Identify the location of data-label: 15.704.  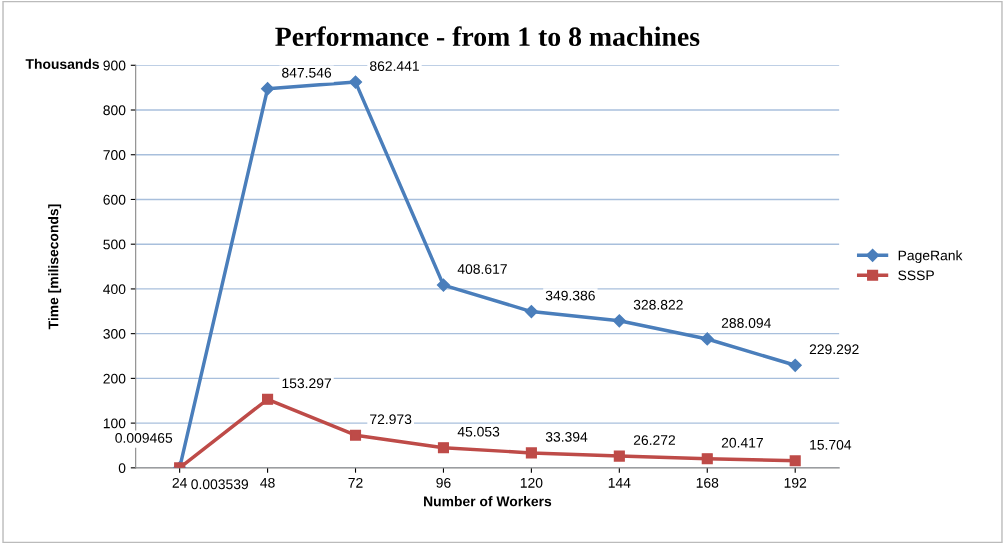
(831, 444).